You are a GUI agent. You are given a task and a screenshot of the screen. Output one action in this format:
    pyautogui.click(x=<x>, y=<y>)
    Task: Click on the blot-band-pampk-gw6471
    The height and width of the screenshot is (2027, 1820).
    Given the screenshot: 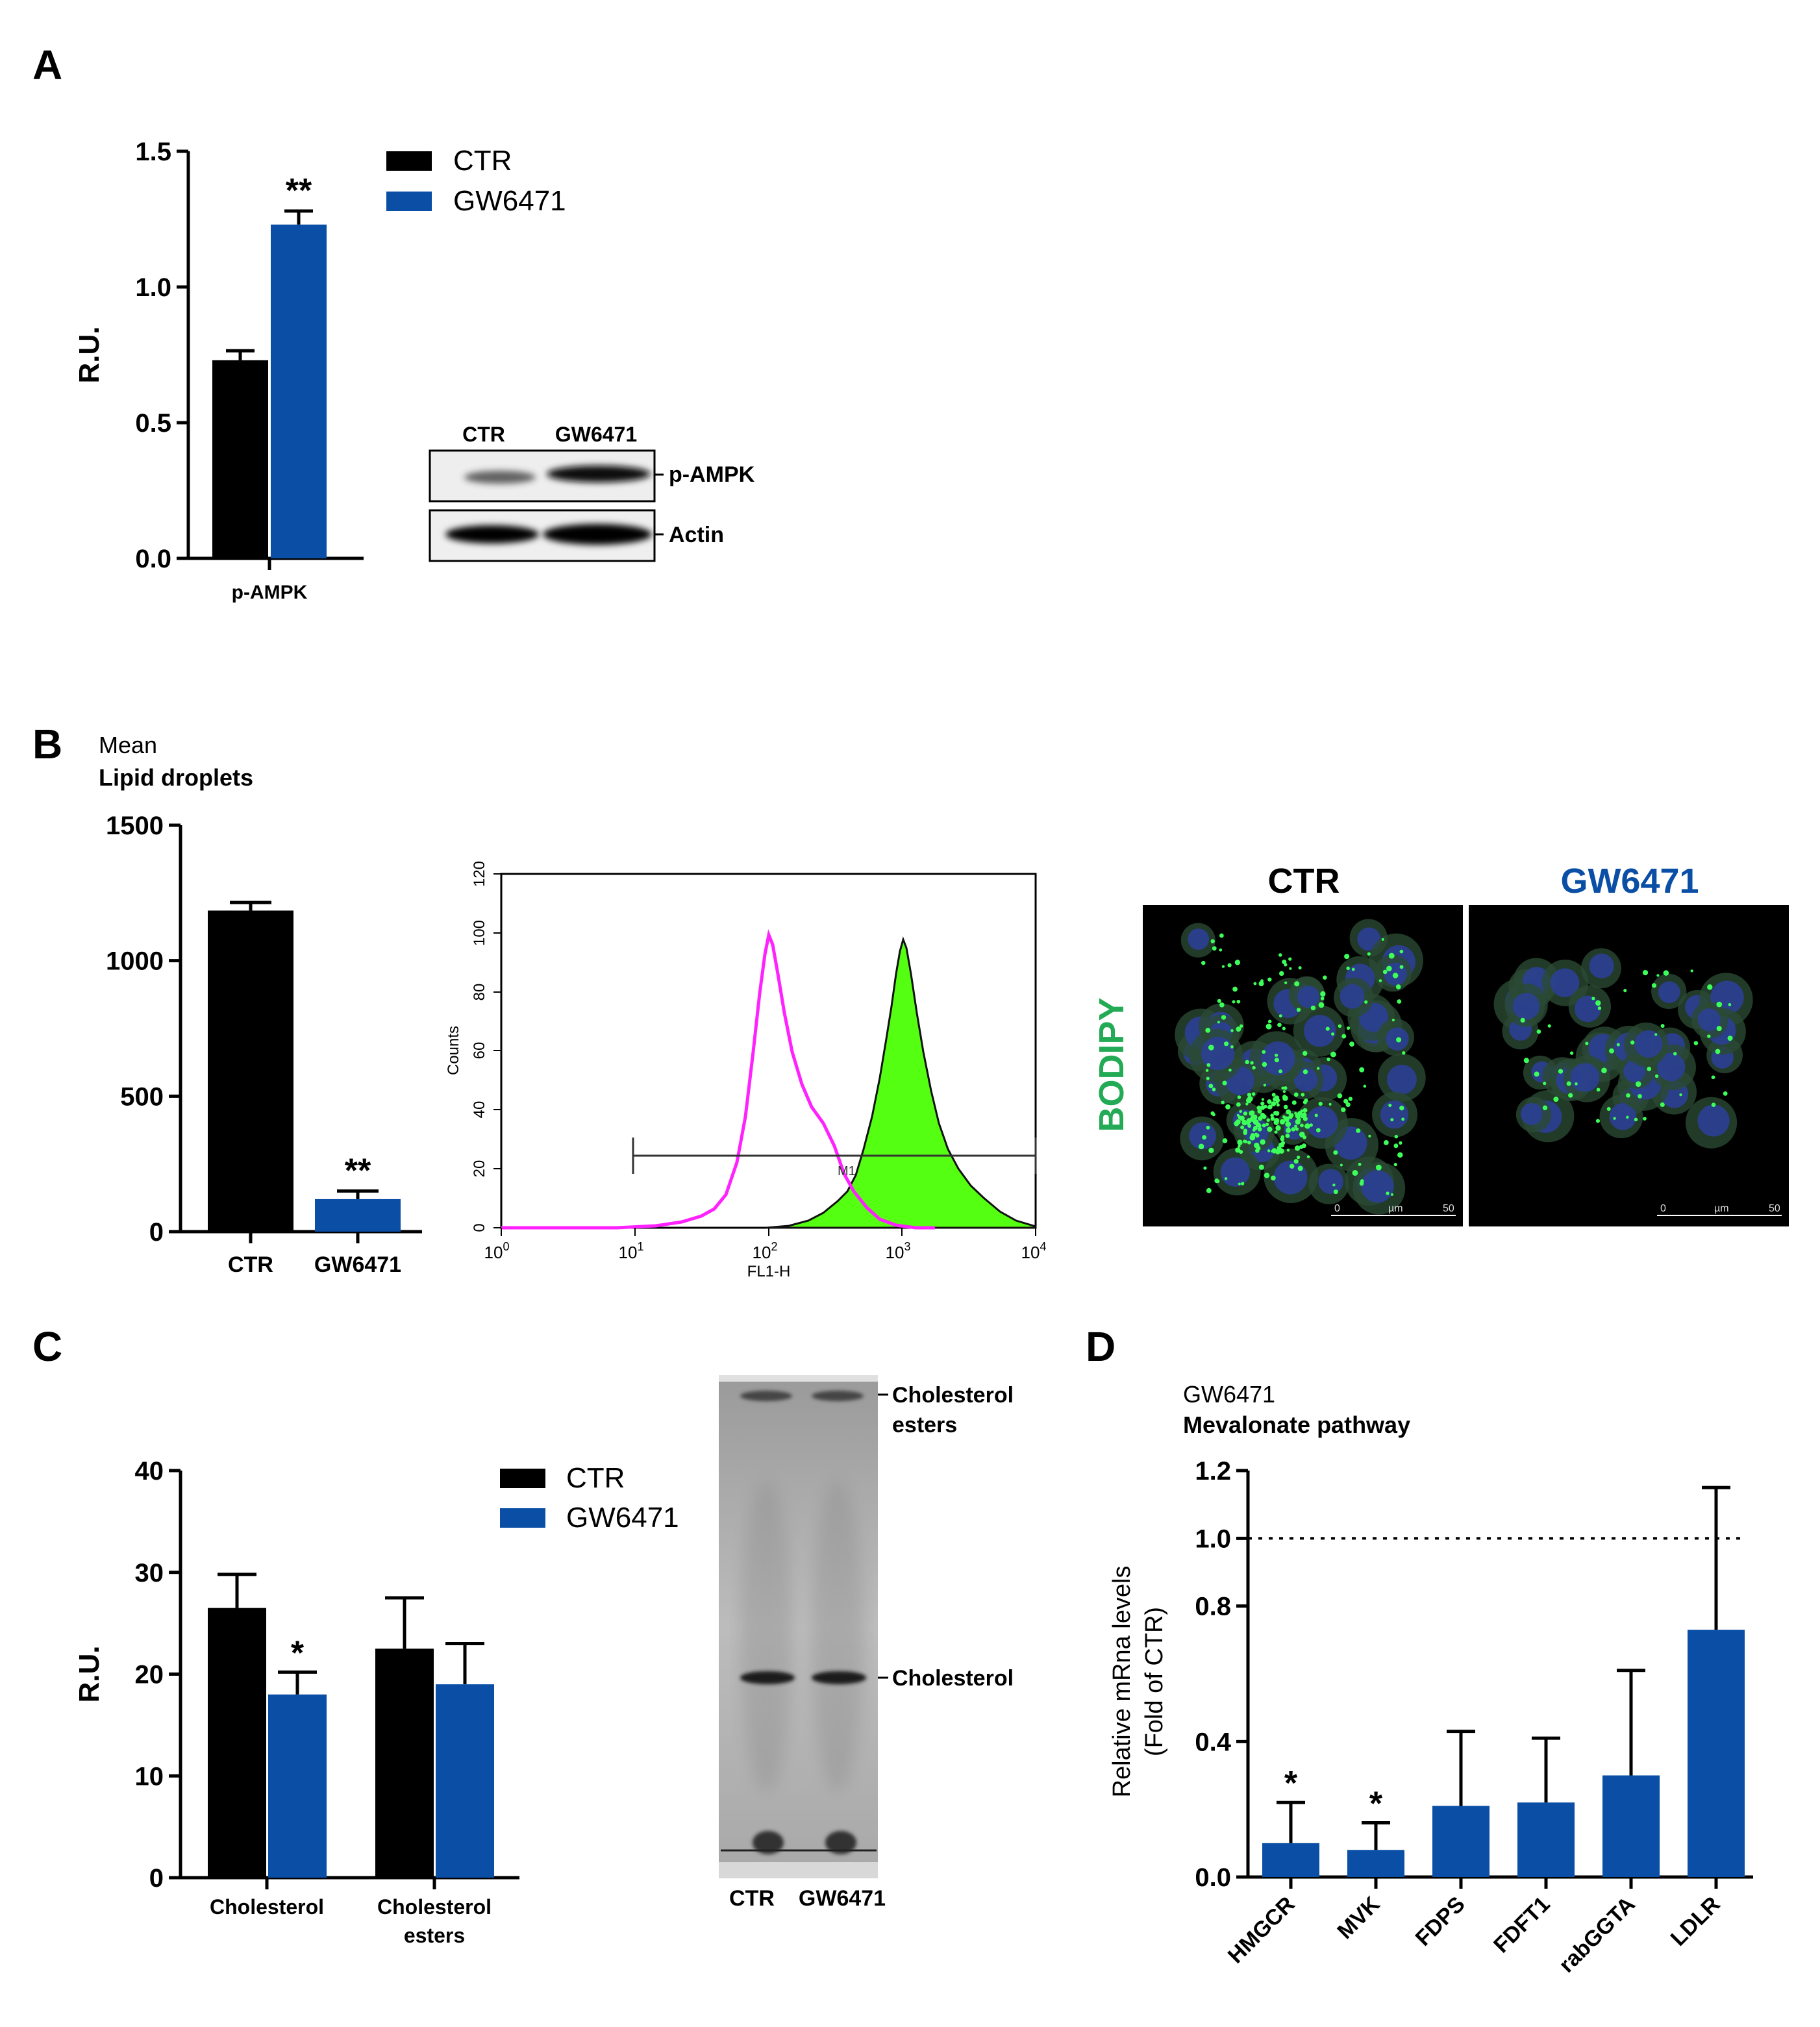 What is the action you would take?
    pyautogui.click(x=599, y=474)
    